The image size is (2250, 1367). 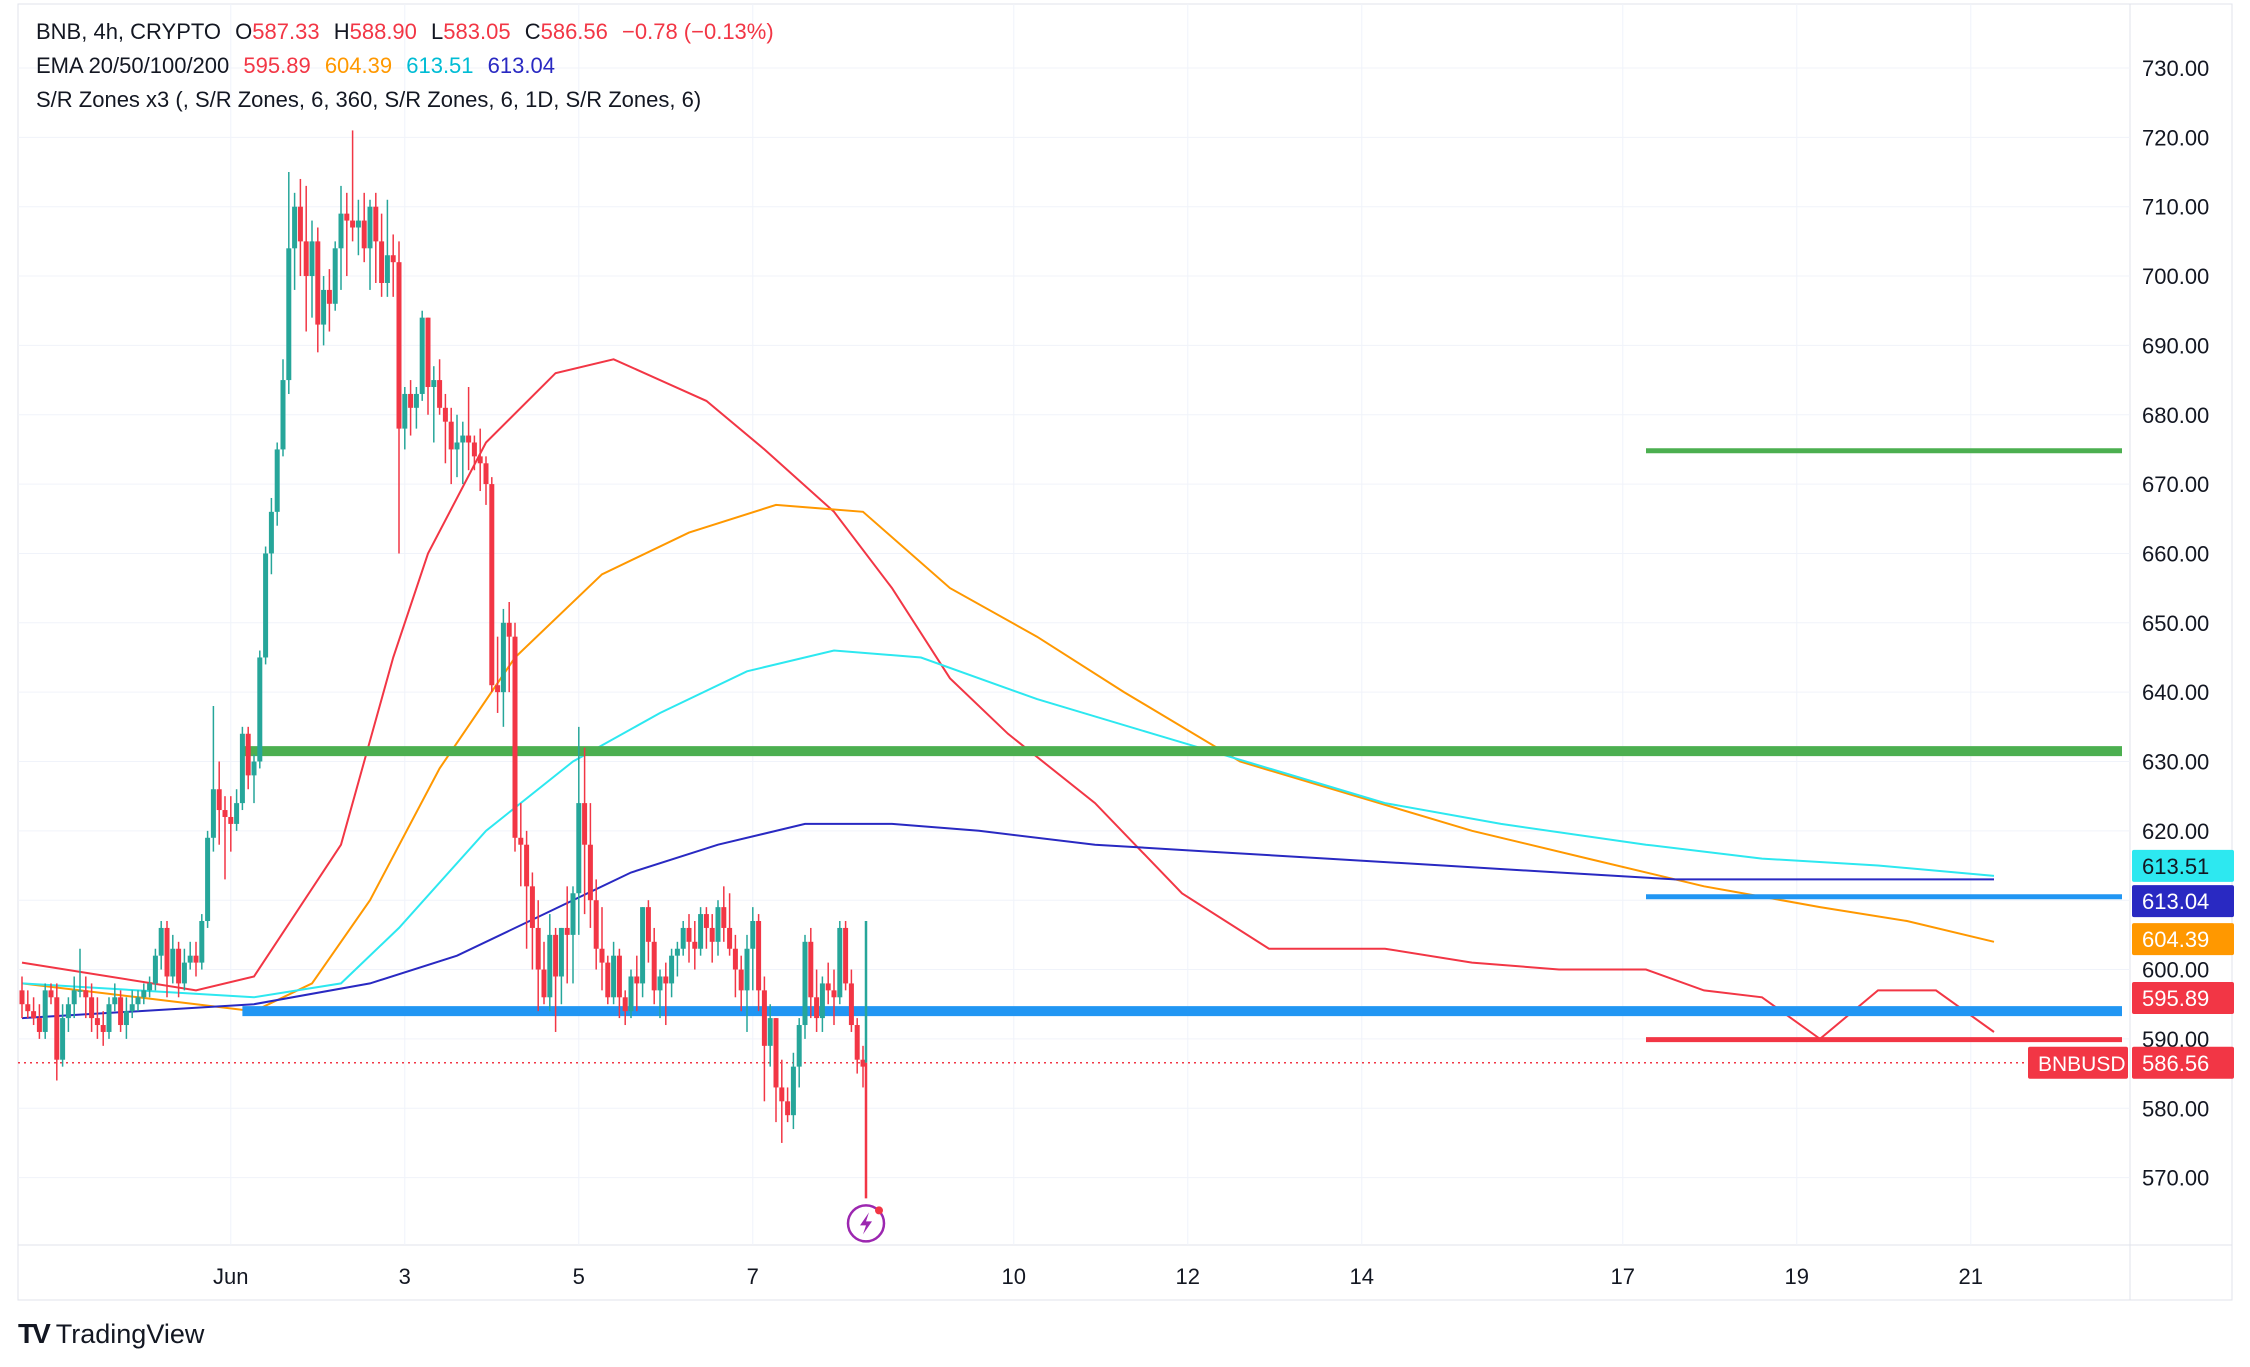 I want to click on x-tick-label: 12, so click(x=1188, y=1276).